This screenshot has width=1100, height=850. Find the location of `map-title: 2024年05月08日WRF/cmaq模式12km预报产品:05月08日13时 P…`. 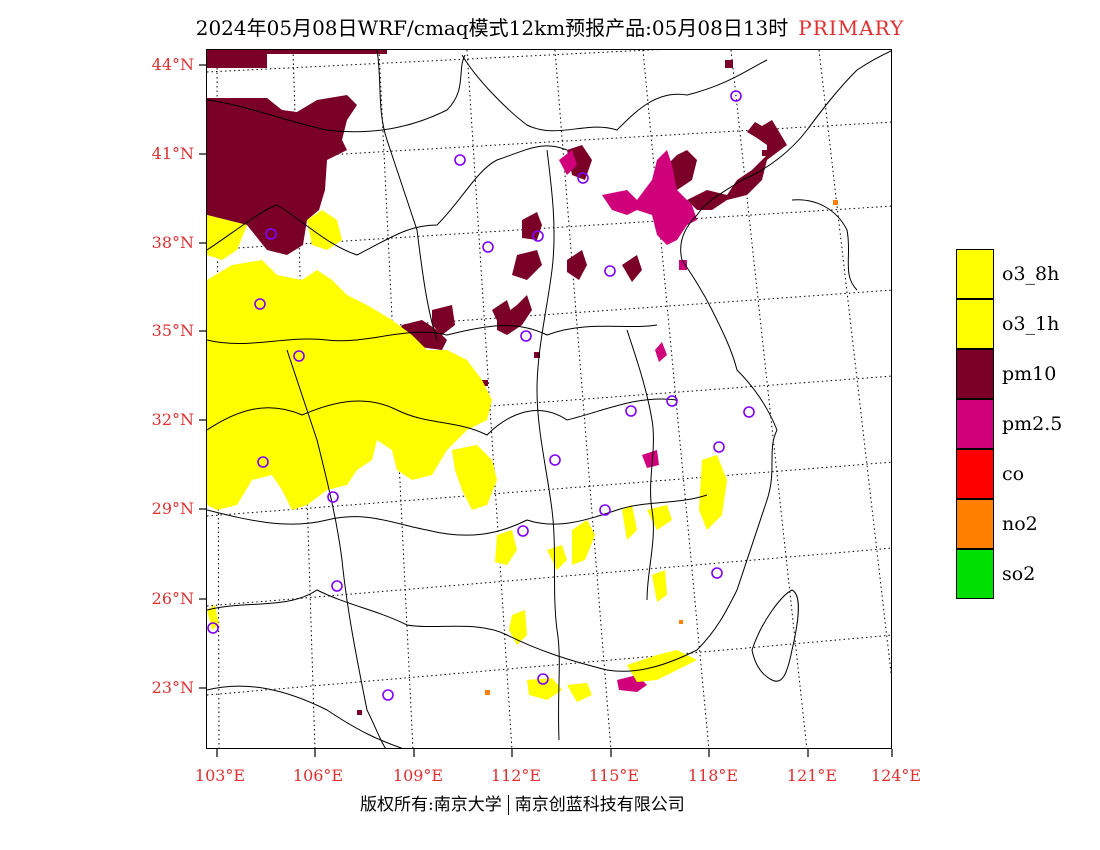

map-title: 2024年05月08日WRF/cmaq模式12km预报产品:05月08日13时 P… is located at coordinates (550, 26).